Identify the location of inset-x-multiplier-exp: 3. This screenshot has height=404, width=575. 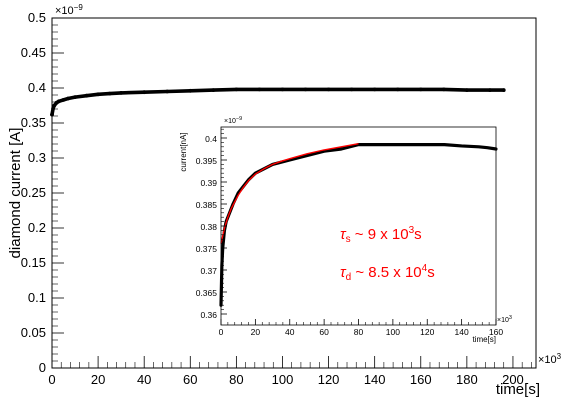
(510, 318).